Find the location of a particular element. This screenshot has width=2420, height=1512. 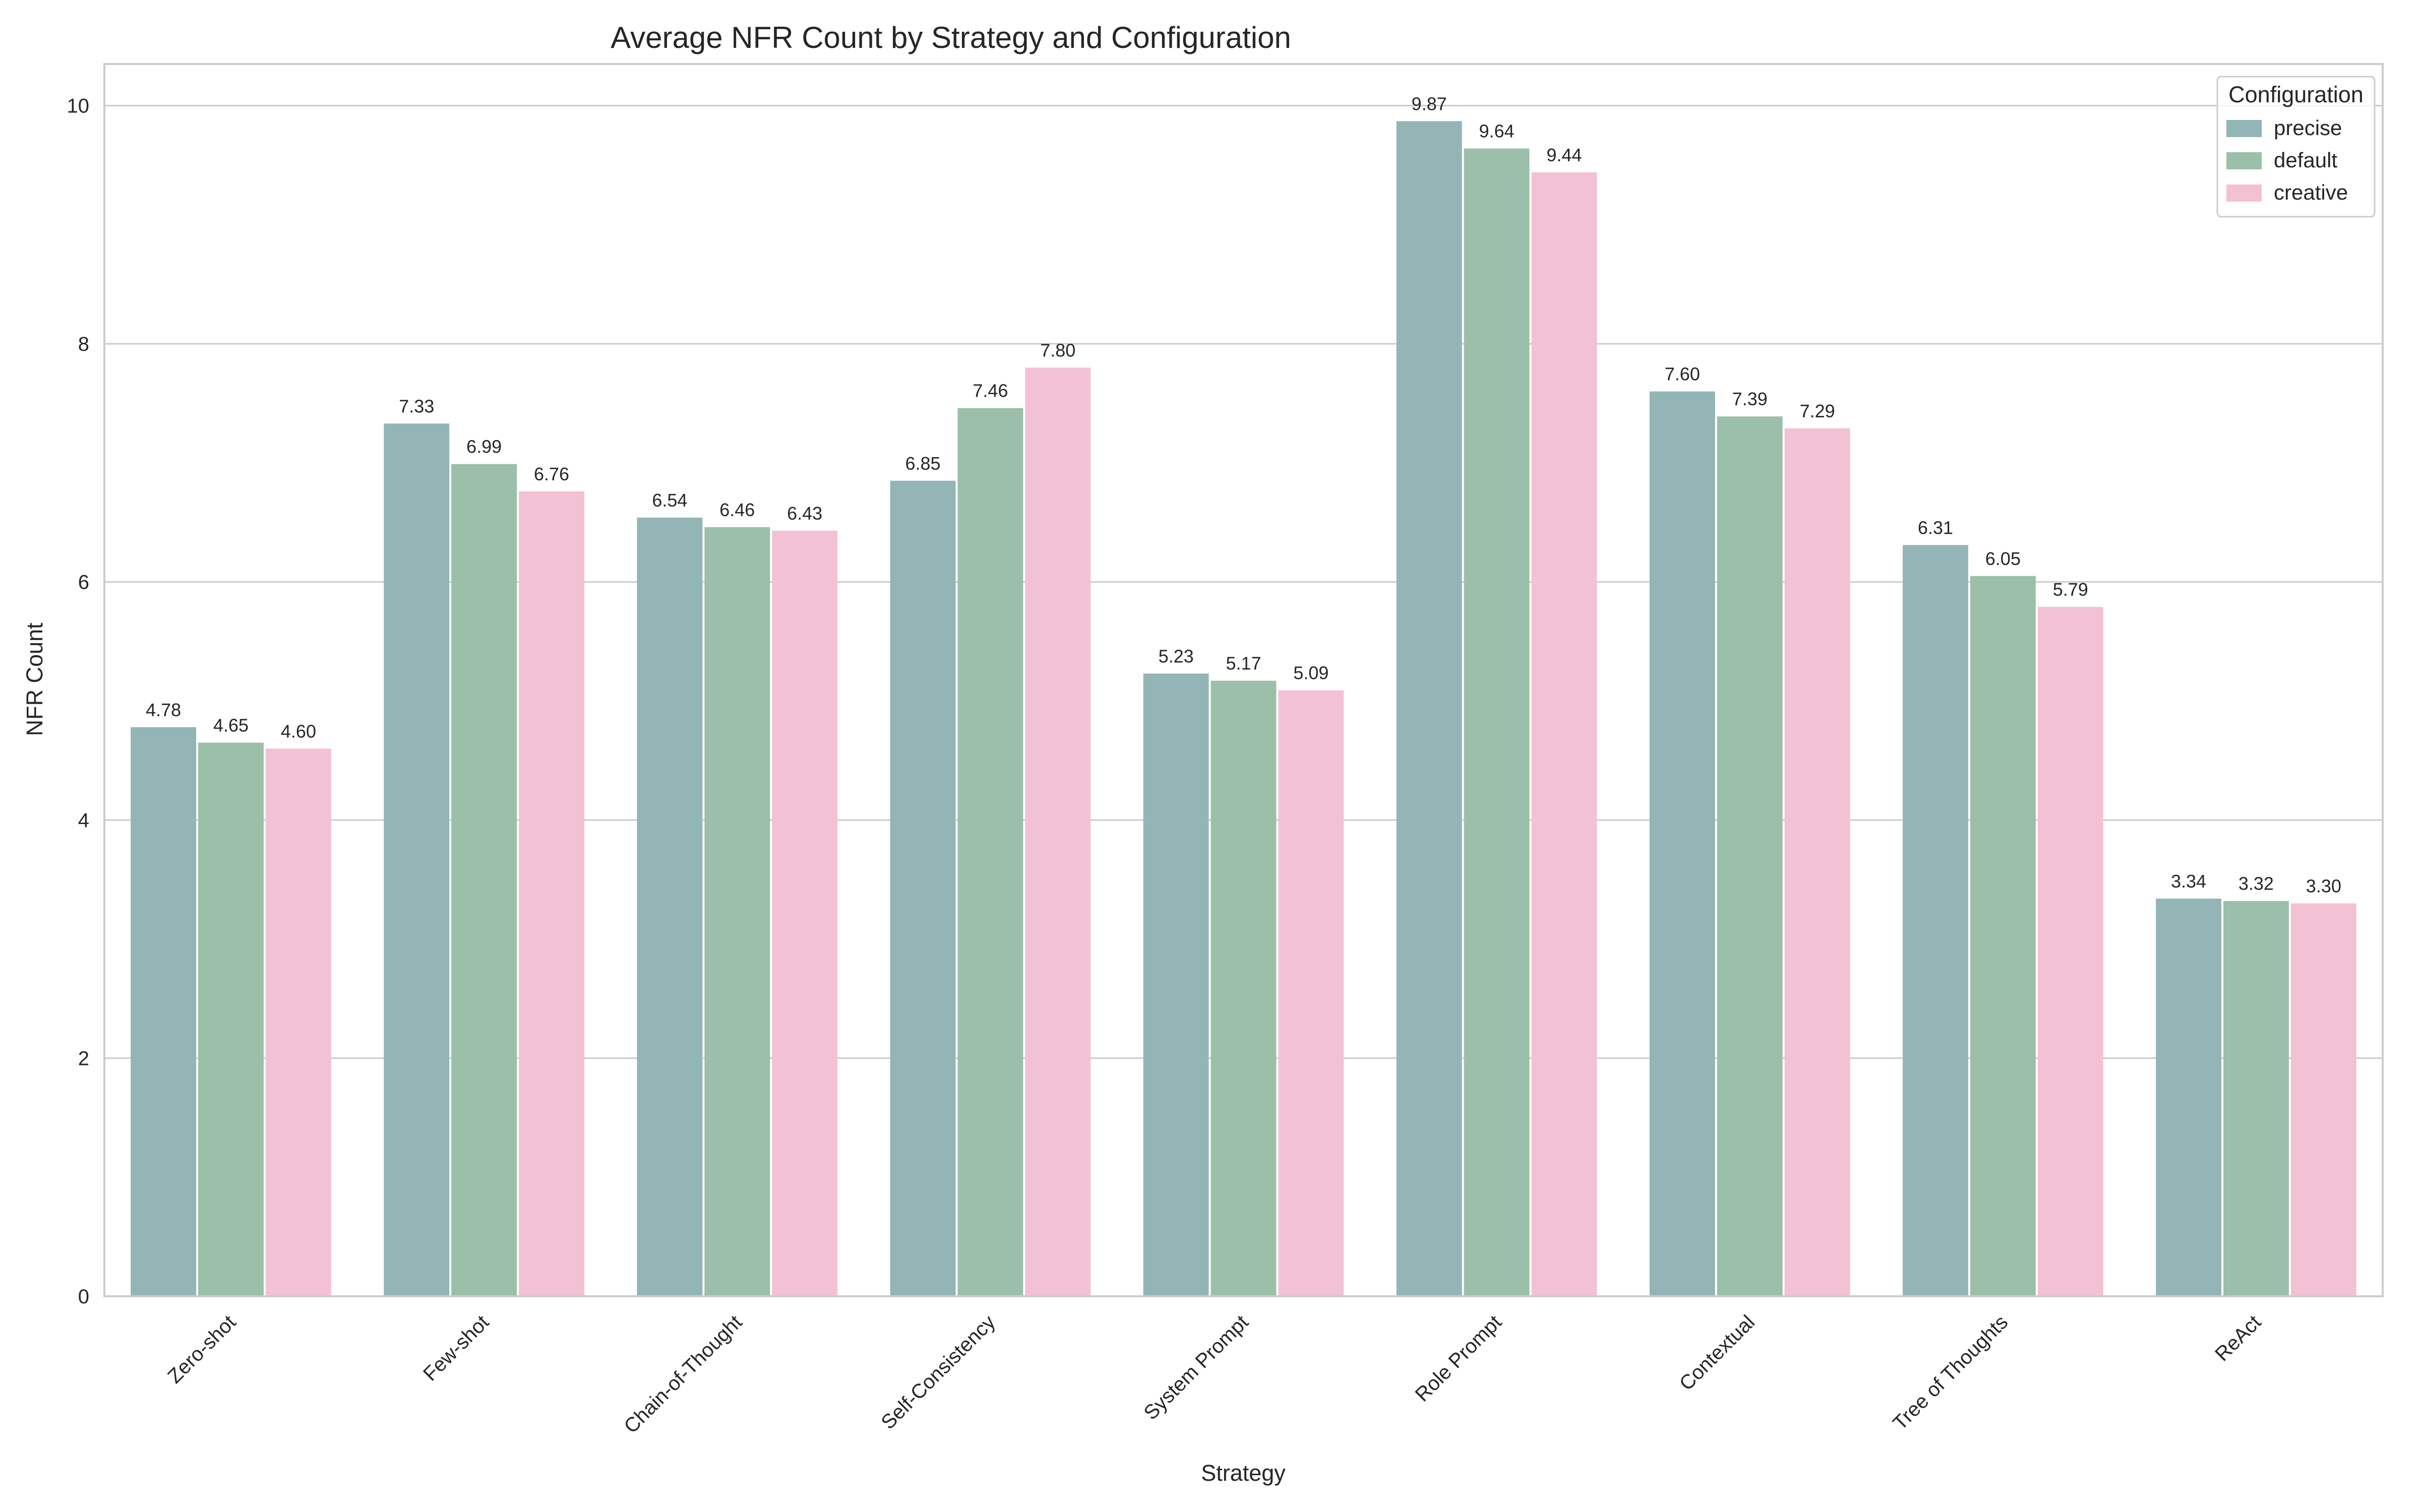

y-tick-label: 6 is located at coordinates (83, 583).